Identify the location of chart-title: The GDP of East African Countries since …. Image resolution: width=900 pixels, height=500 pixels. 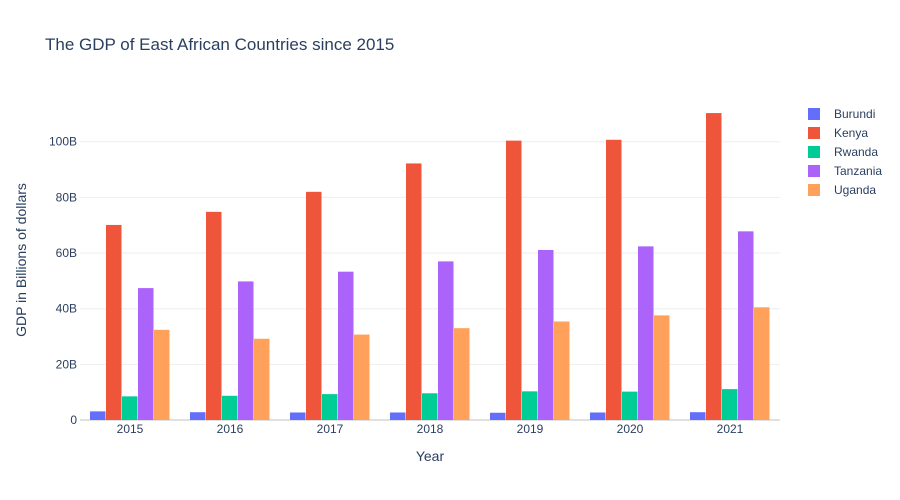
(219, 44).